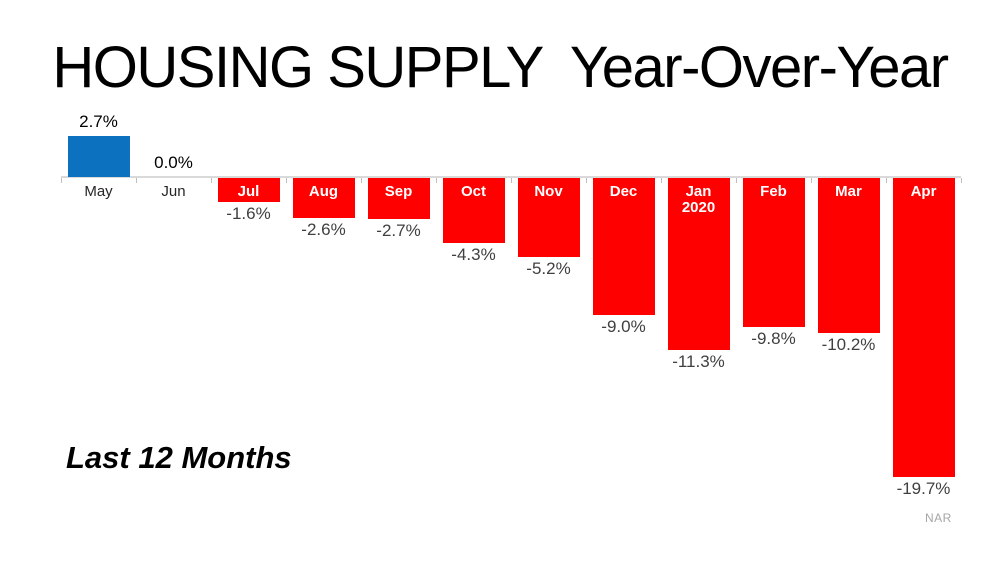  Describe the element at coordinates (398, 191) in the screenshot. I see `category-label-sep: Sep` at that location.